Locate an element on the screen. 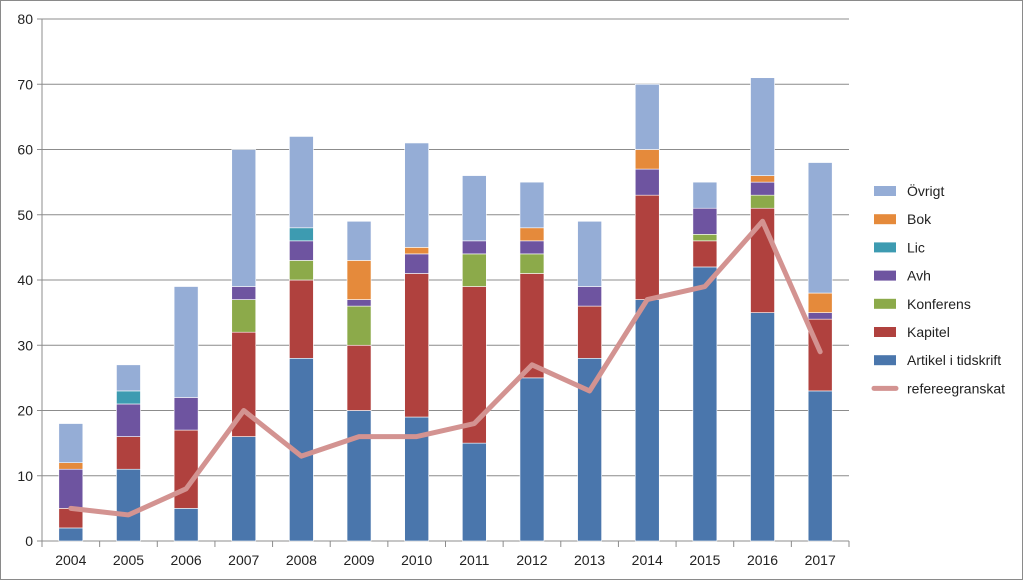 The width and height of the screenshot is (1023, 580). legend-label: Kapitel is located at coordinates (928, 332).